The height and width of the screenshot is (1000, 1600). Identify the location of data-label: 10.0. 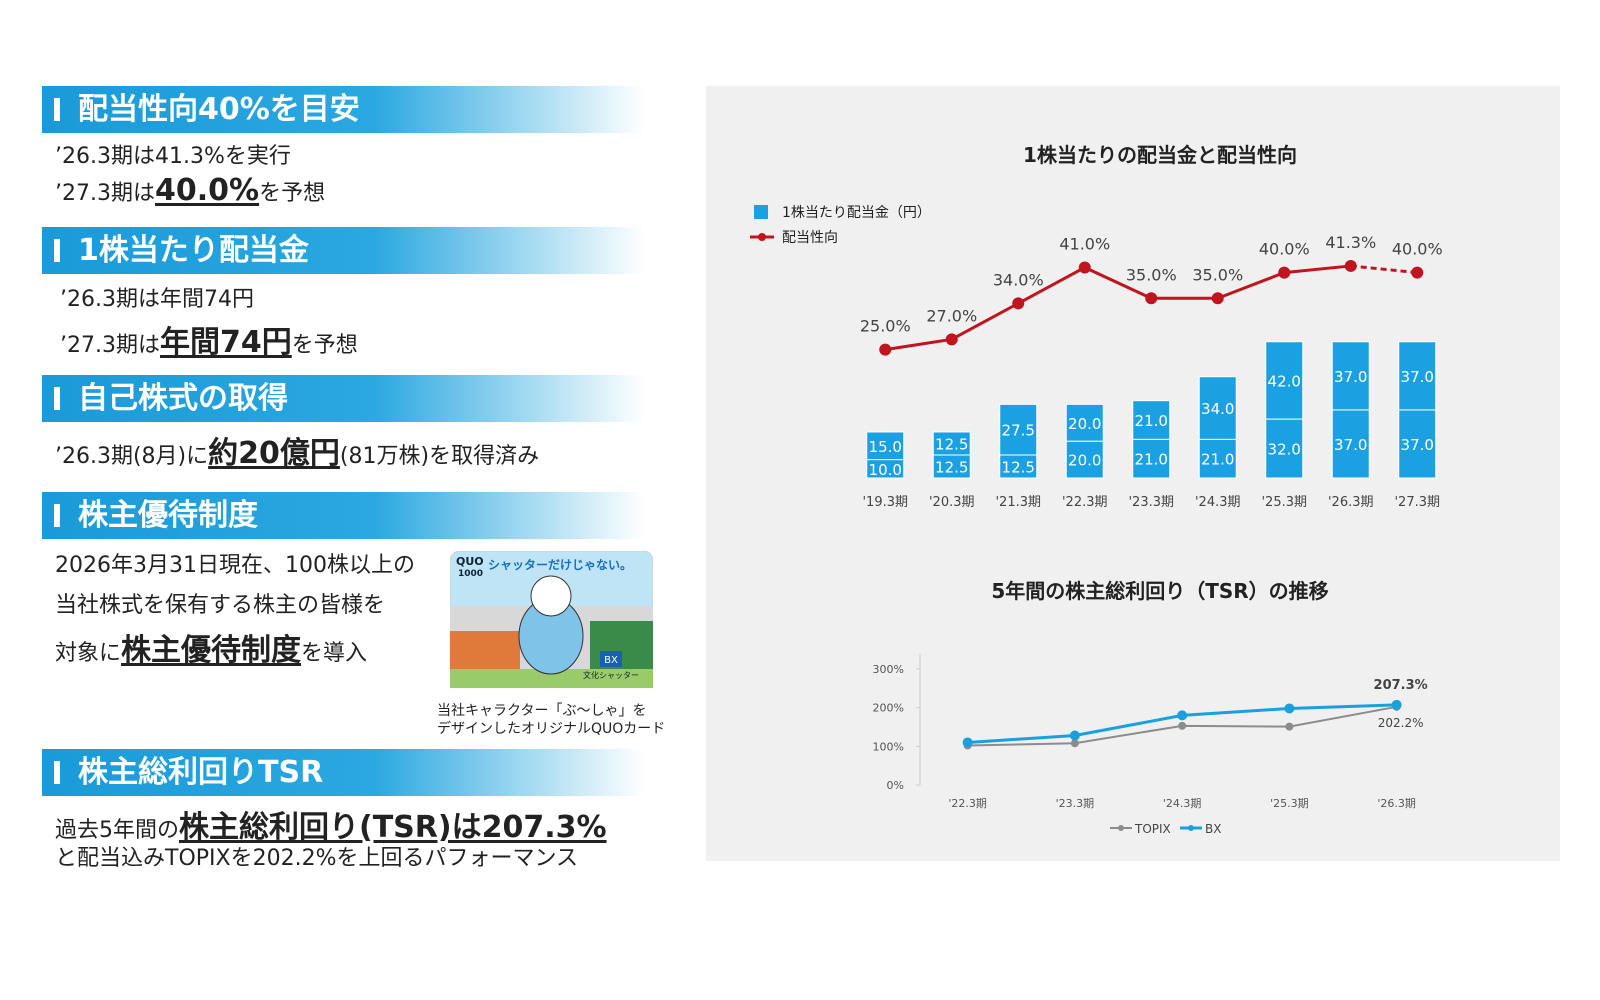
(885, 470).